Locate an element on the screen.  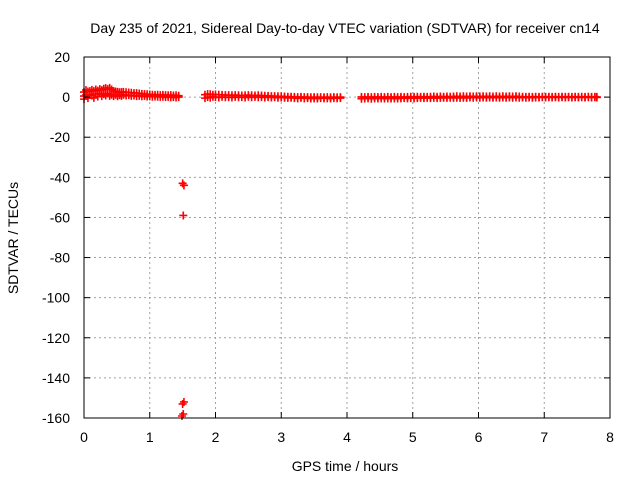
x-tick-label: 6 is located at coordinates (479, 437).